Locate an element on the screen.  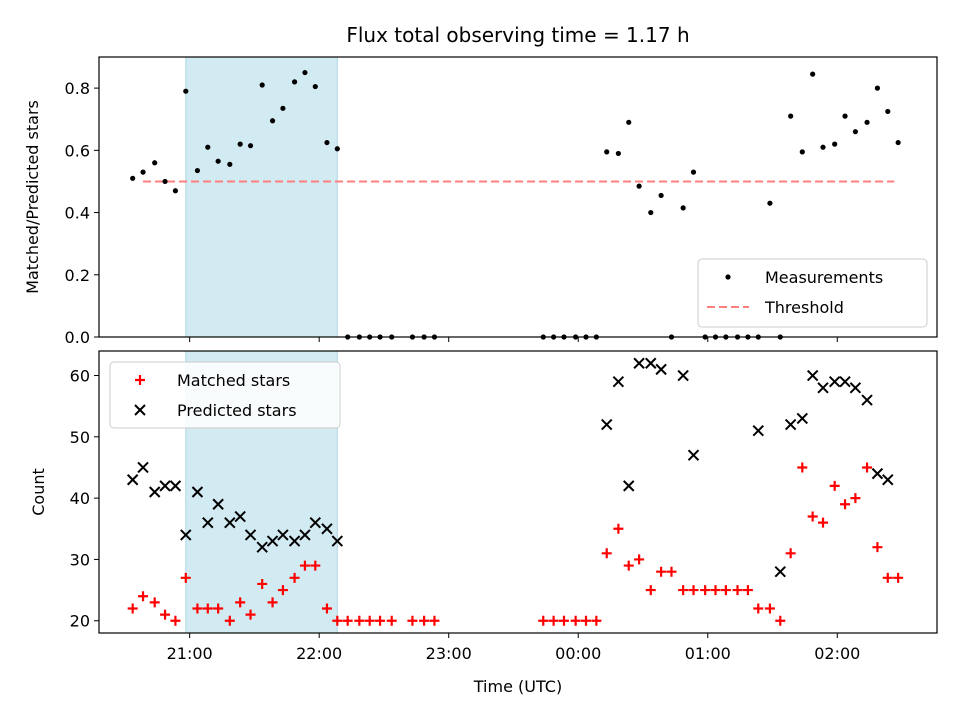
legend-matched-marker is located at coordinates (140, 380).